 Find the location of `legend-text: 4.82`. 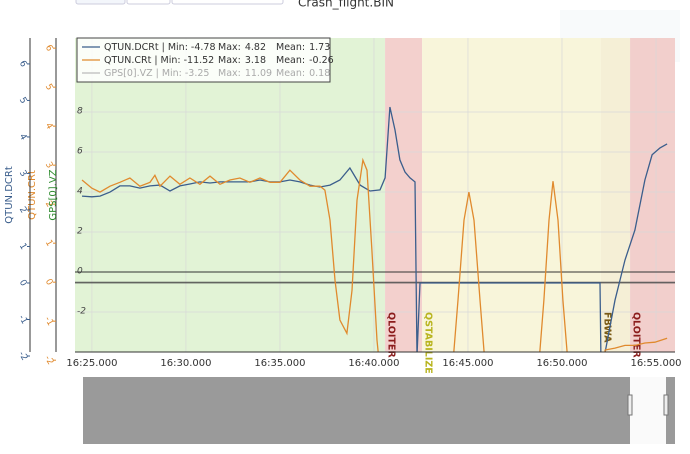

legend-text: 4.82 is located at coordinates (255, 47).